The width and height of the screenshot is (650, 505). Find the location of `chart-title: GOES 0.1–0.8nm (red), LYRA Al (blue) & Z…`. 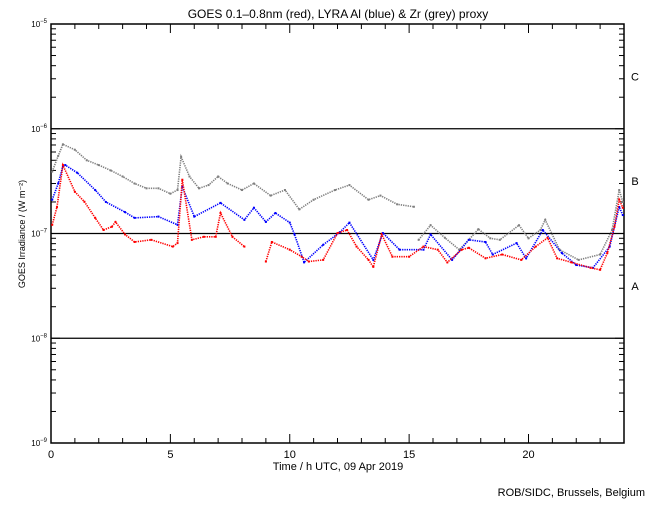

chart-title: GOES 0.1–0.8nm (red), LYRA Al (blue) & Z… is located at coordinates (338, 14).